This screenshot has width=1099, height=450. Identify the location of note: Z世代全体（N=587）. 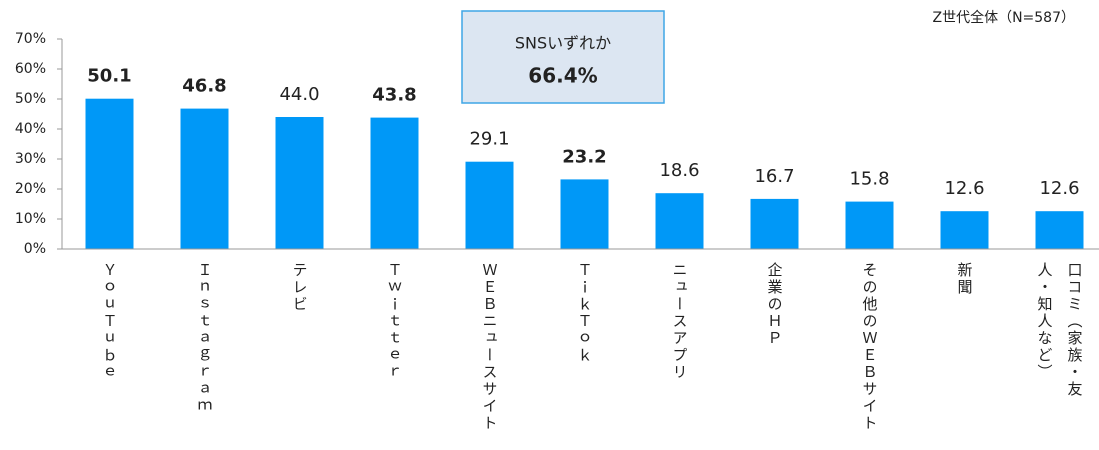
(1003, 17).